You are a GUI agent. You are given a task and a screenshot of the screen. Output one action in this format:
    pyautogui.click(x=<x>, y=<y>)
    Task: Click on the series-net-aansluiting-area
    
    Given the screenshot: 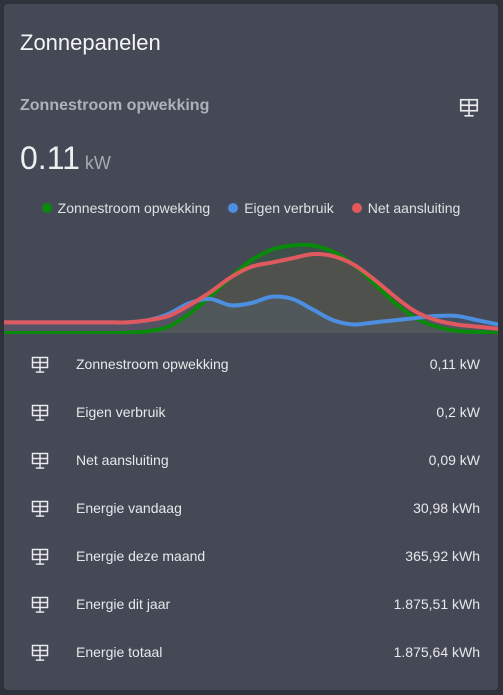 What is the action you would take?
    pyautogui.click(x=251, y=293)
    